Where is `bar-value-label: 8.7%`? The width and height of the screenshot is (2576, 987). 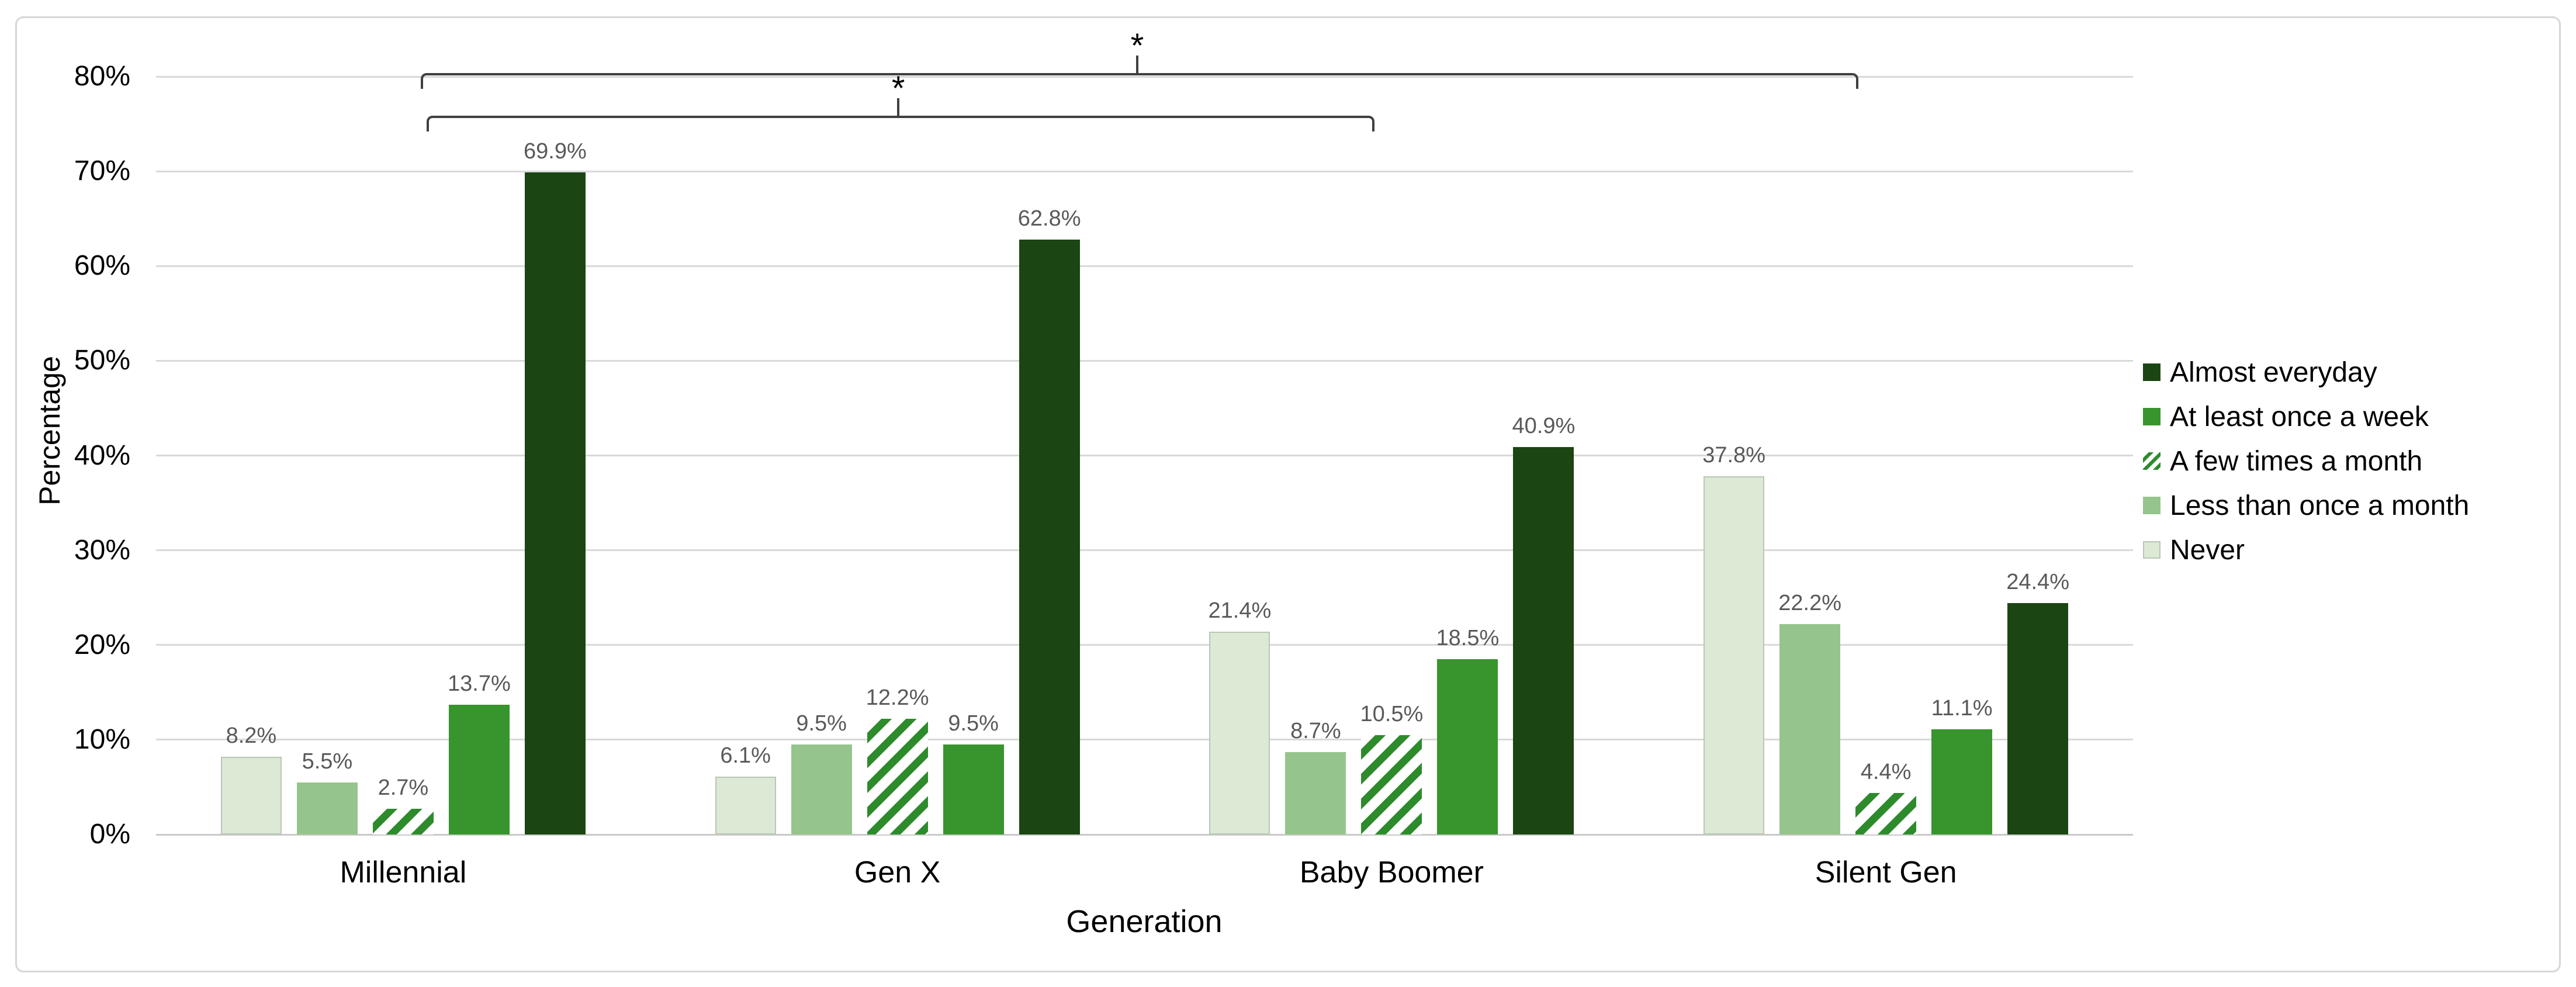
bar-value-label: 8.7% is located at coordinates (1316, 730).